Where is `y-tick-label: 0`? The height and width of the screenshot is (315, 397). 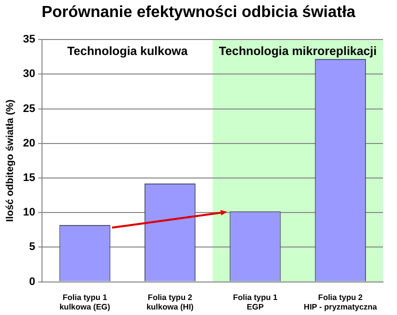 y-tick-label: 0 is located at coordinates (32, 282).